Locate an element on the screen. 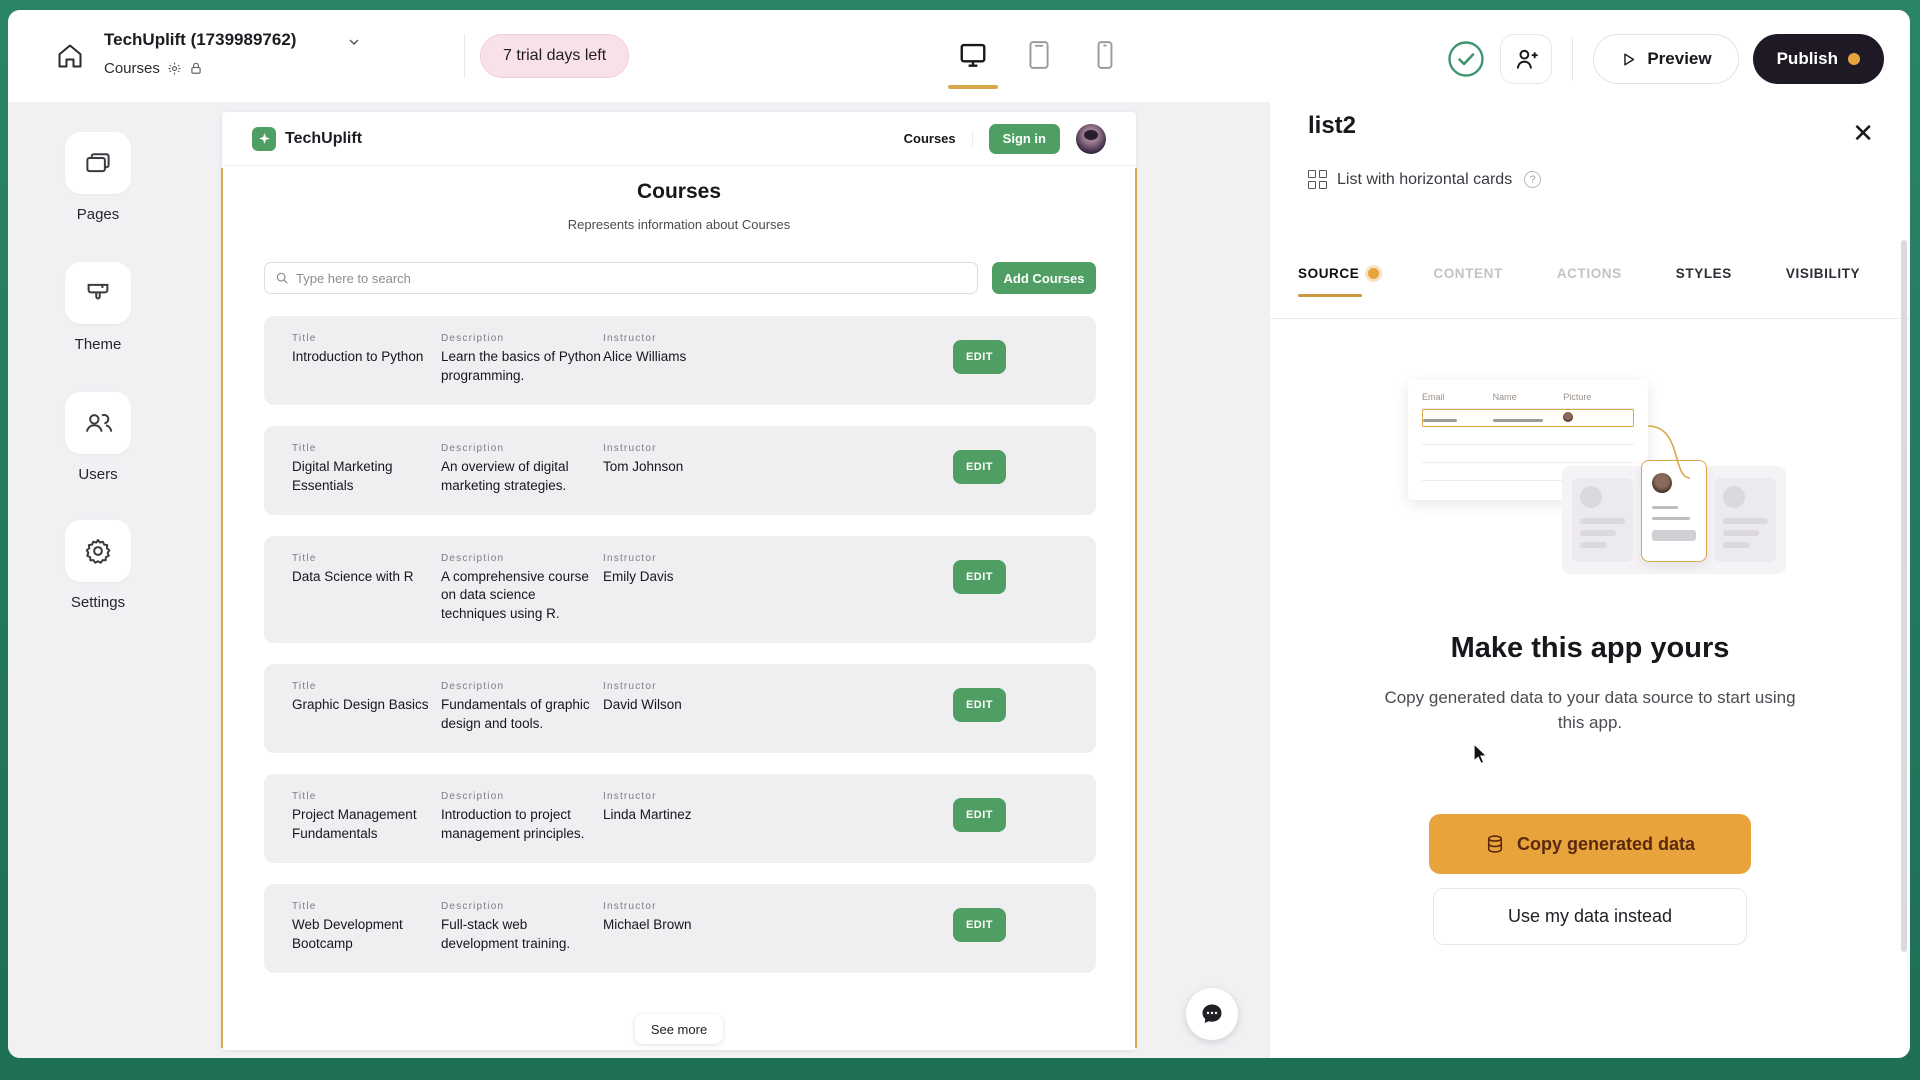 This screenshot has width=1920, height=1080. signin-button: Sign in is located at coordinates (1024, 138).